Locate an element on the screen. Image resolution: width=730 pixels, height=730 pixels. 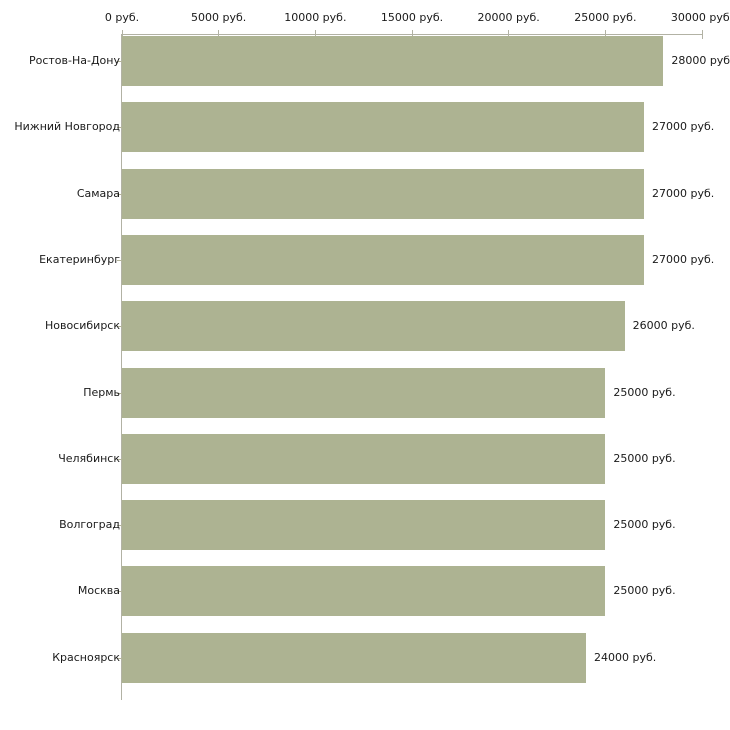
category-label: Самара is located at coordinates (98, 193).